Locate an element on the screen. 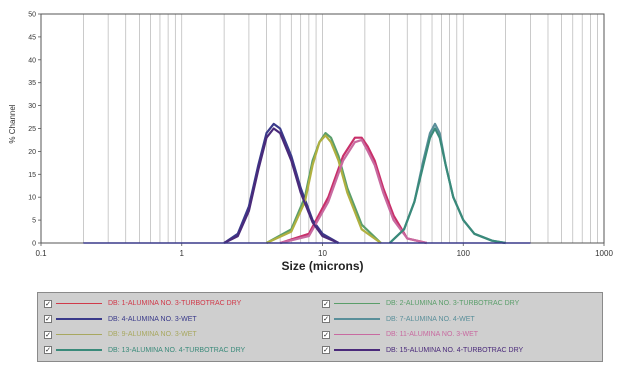 Image resolution: width=618 pixels, height=365 pixels. y-tick-label: 30 is located at coordinates (32, 106).